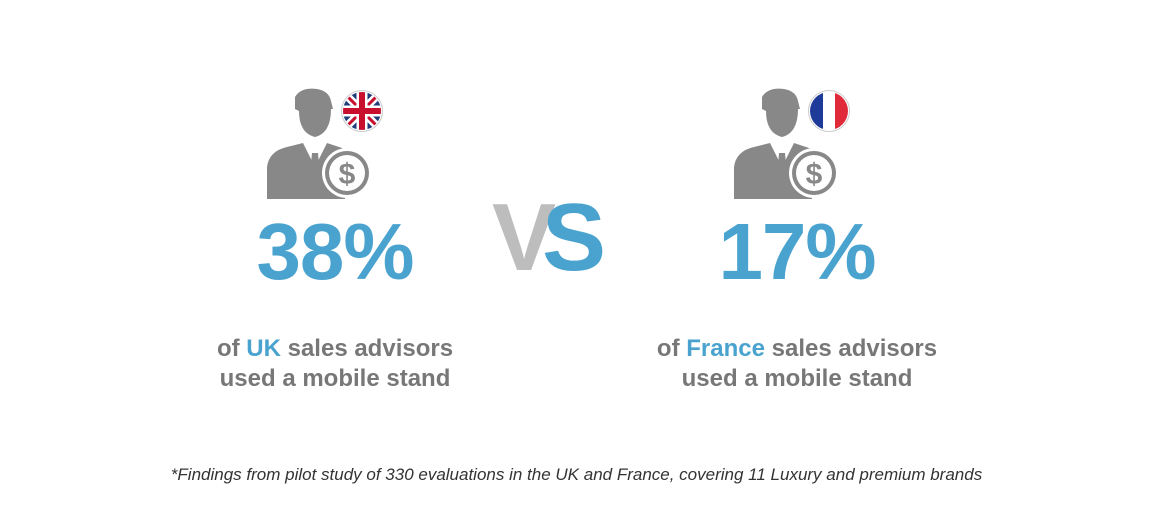  I want to click on uk-caption-suffix: sales advisors, so click(367, 348).